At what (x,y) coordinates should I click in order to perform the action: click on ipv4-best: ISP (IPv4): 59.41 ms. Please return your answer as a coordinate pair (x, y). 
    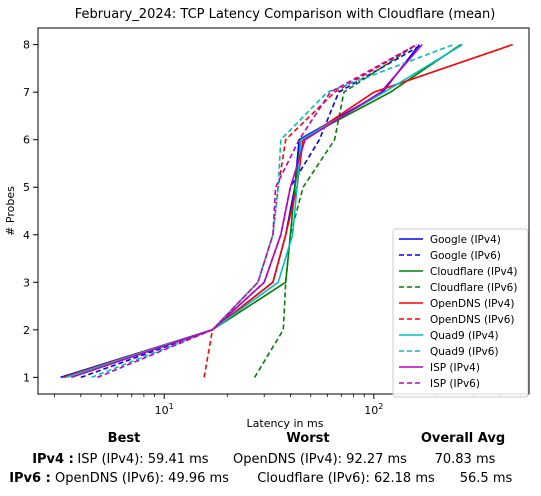
    Looking at the image, I should click on (142, 459).